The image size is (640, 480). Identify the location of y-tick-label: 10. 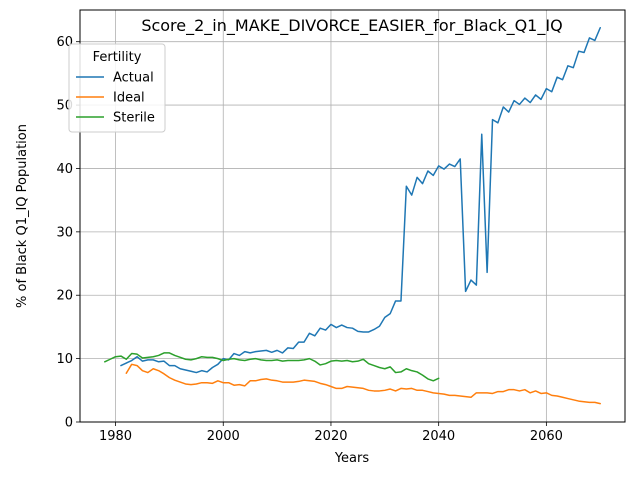
(64, 359).